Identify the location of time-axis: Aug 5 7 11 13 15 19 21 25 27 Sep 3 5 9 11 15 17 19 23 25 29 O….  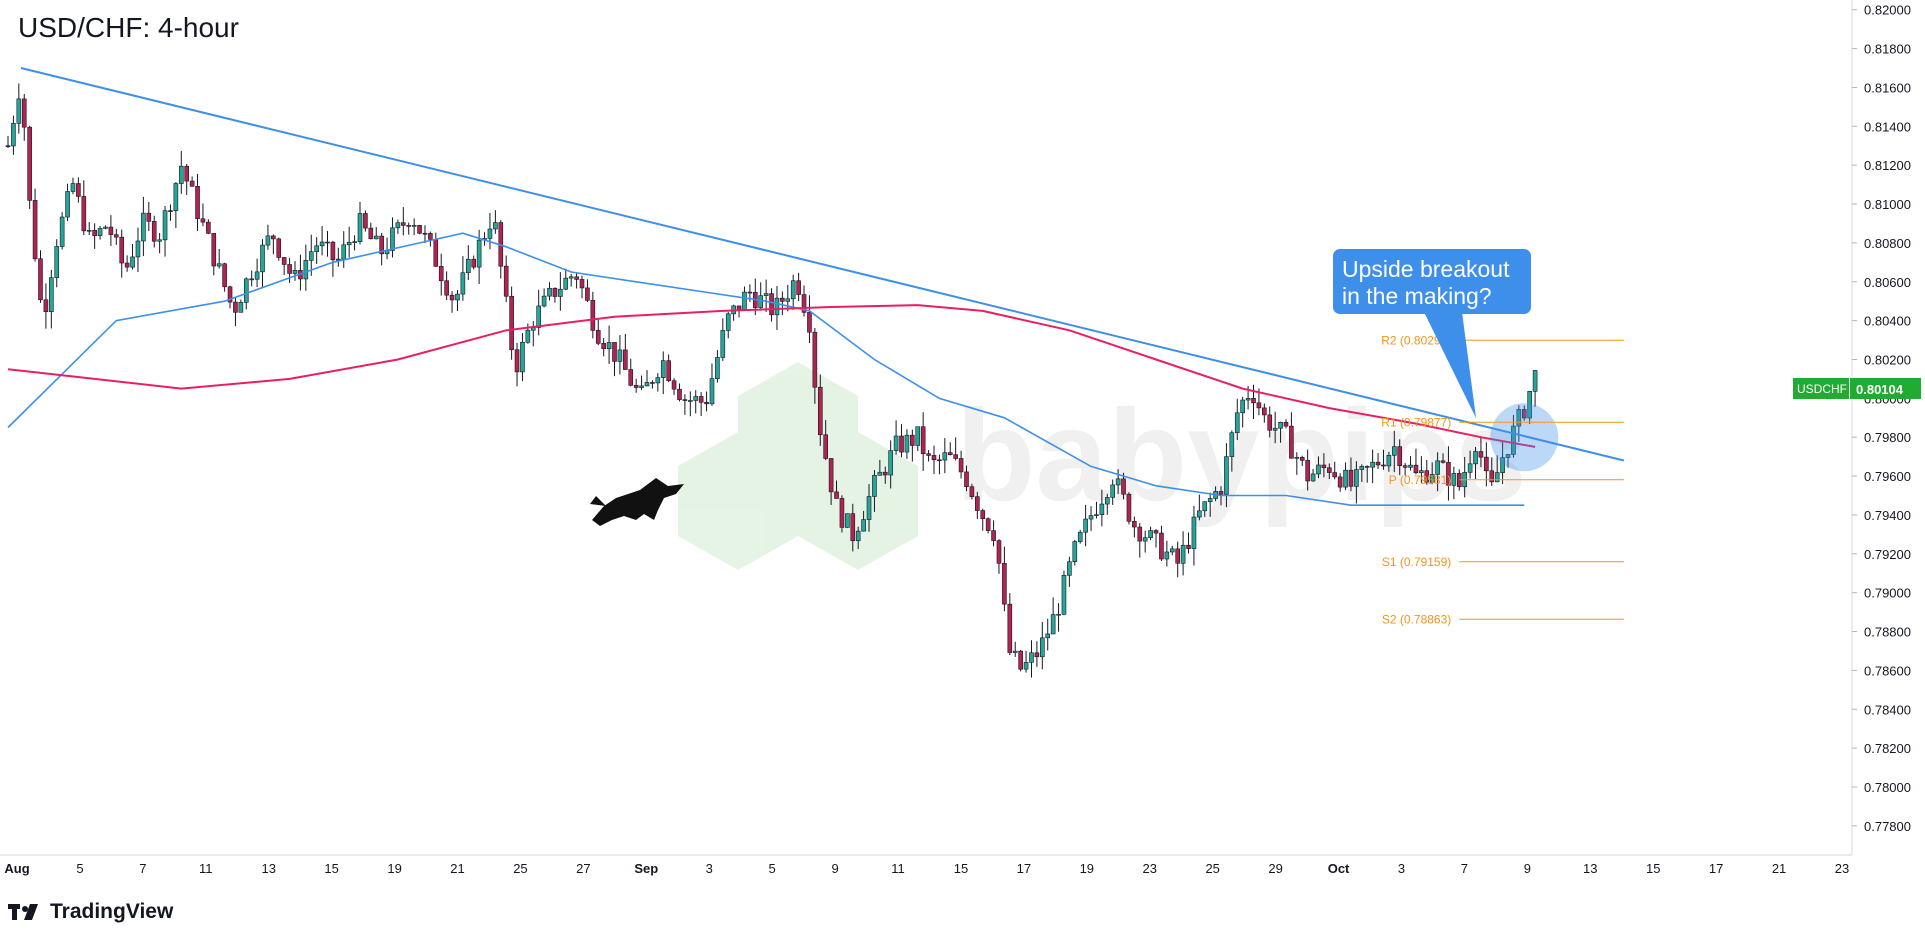
(926, 868).